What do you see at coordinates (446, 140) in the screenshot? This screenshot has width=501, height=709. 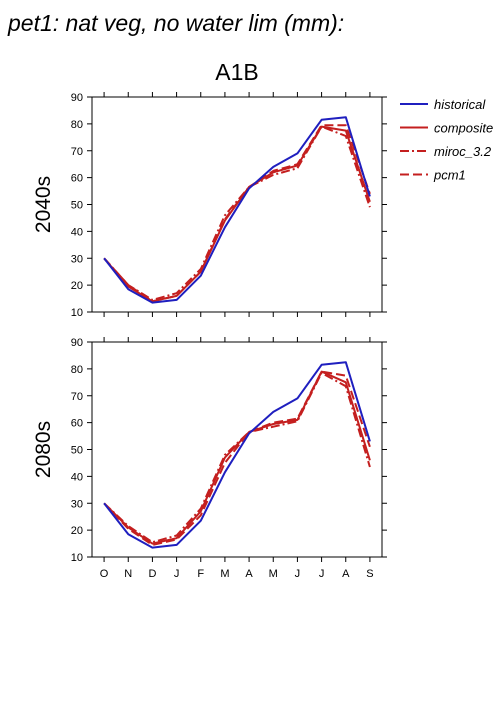 I see `legend: historical composite miroc_3.2 pcm1` at bounding box center [446, 140].